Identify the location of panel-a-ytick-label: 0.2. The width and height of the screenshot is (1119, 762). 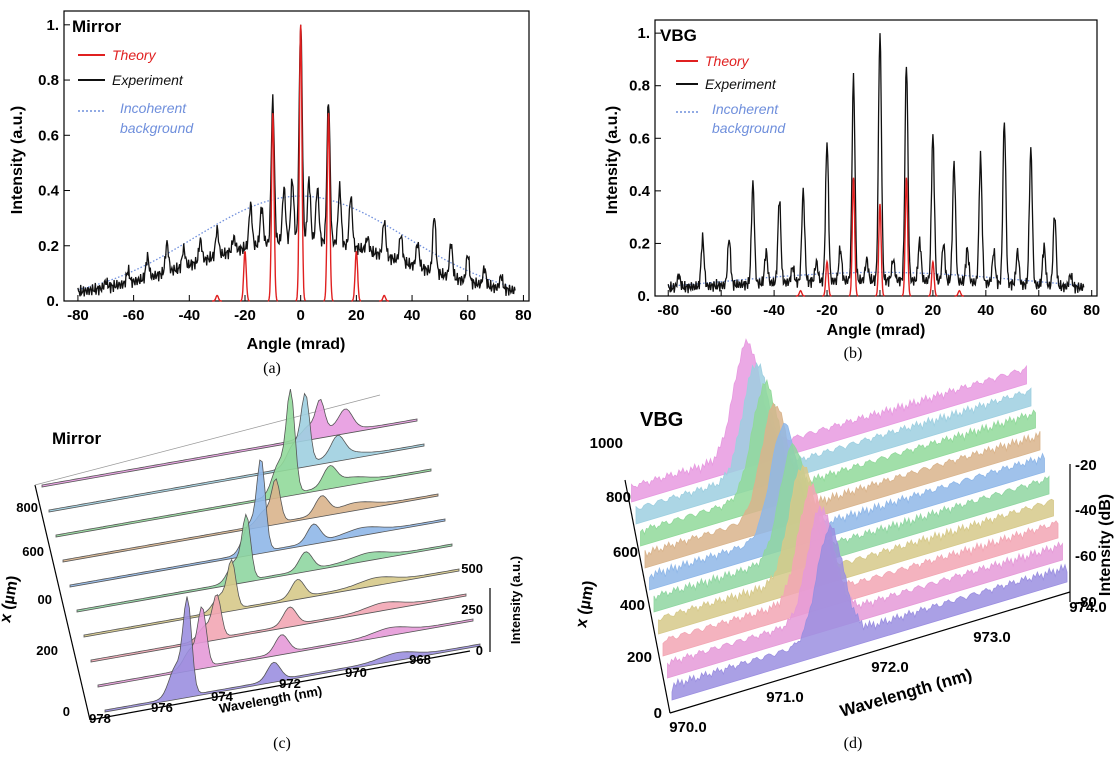
(48, 246).